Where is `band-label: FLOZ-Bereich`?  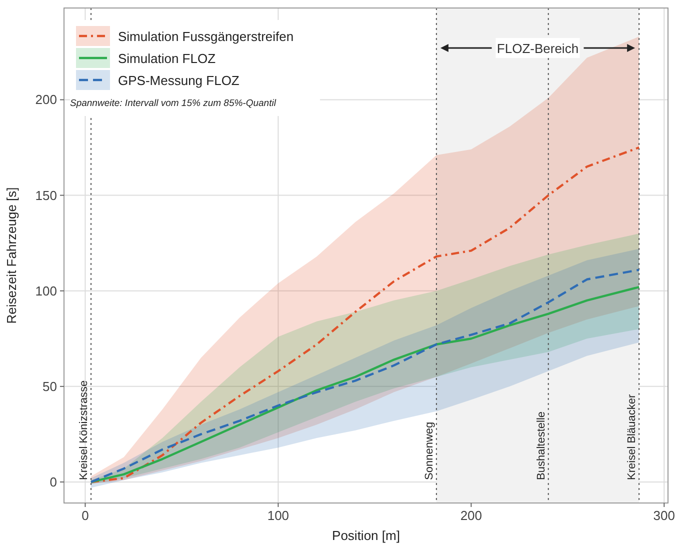 band-label: FLOZ-Bereich is located at coordinates (537, 48).